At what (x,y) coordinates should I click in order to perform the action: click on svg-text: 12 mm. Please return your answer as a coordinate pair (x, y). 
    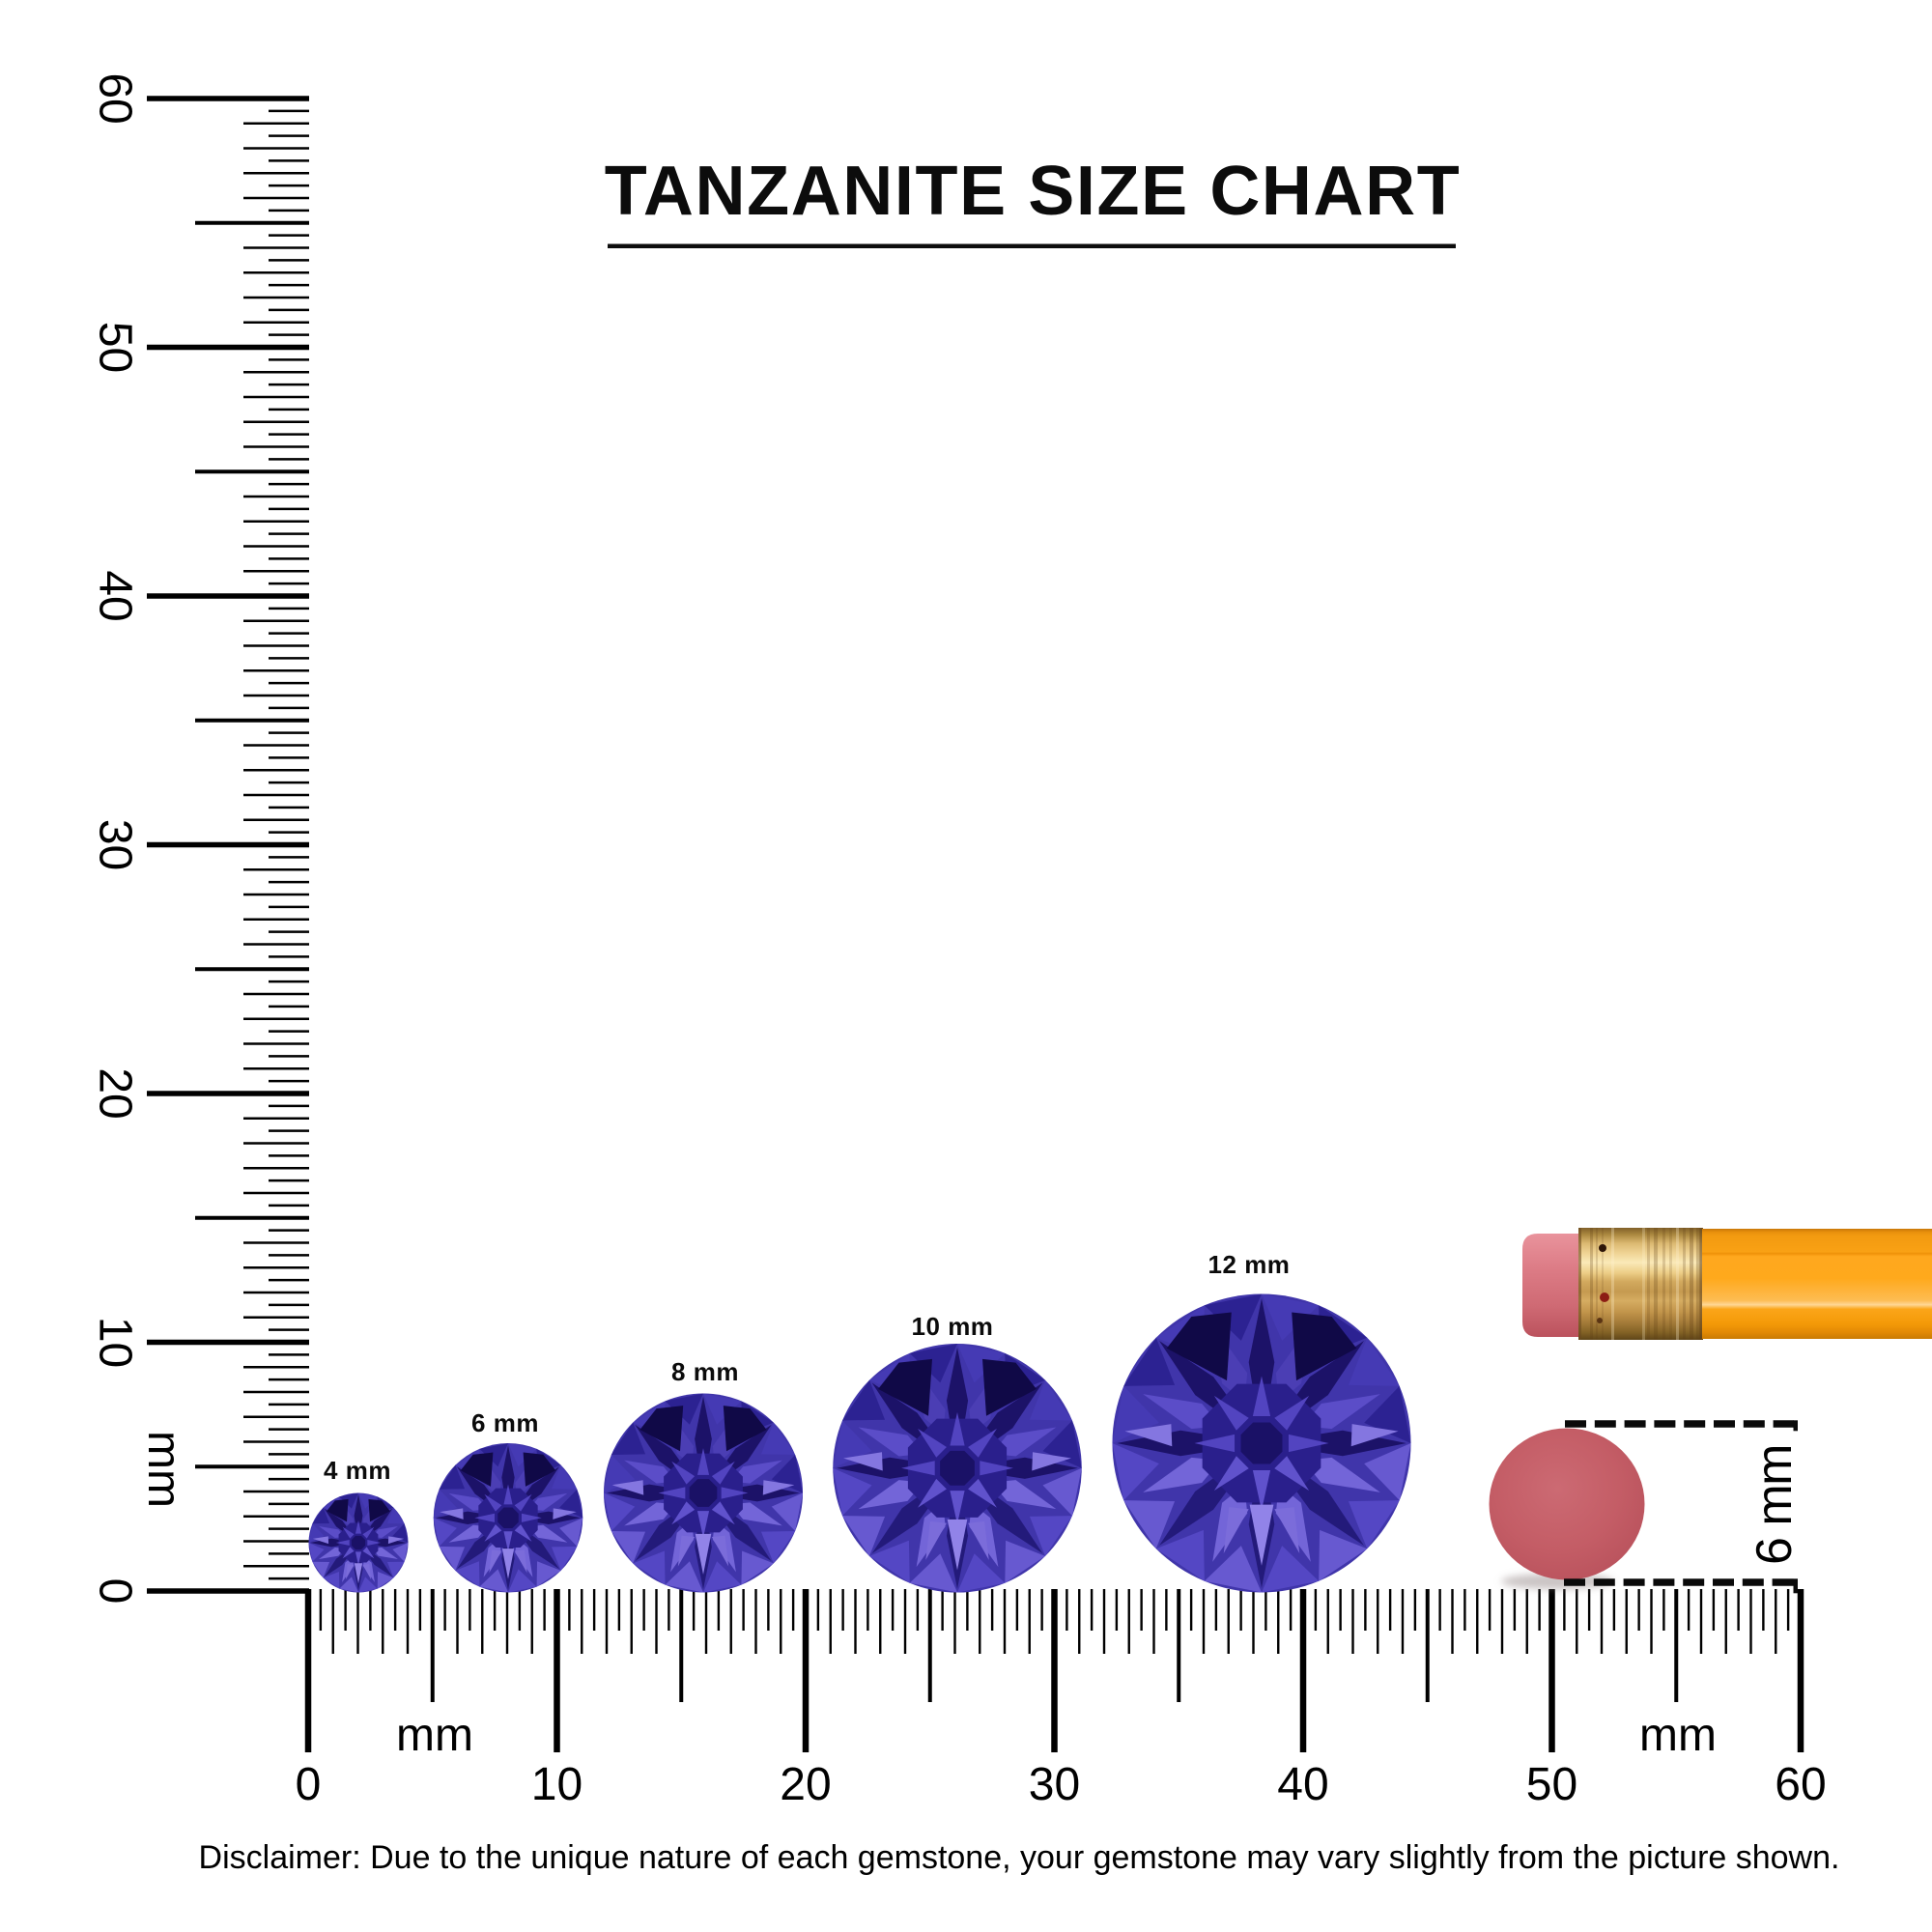
    Looking at the image, I should click on (1249, 1264).